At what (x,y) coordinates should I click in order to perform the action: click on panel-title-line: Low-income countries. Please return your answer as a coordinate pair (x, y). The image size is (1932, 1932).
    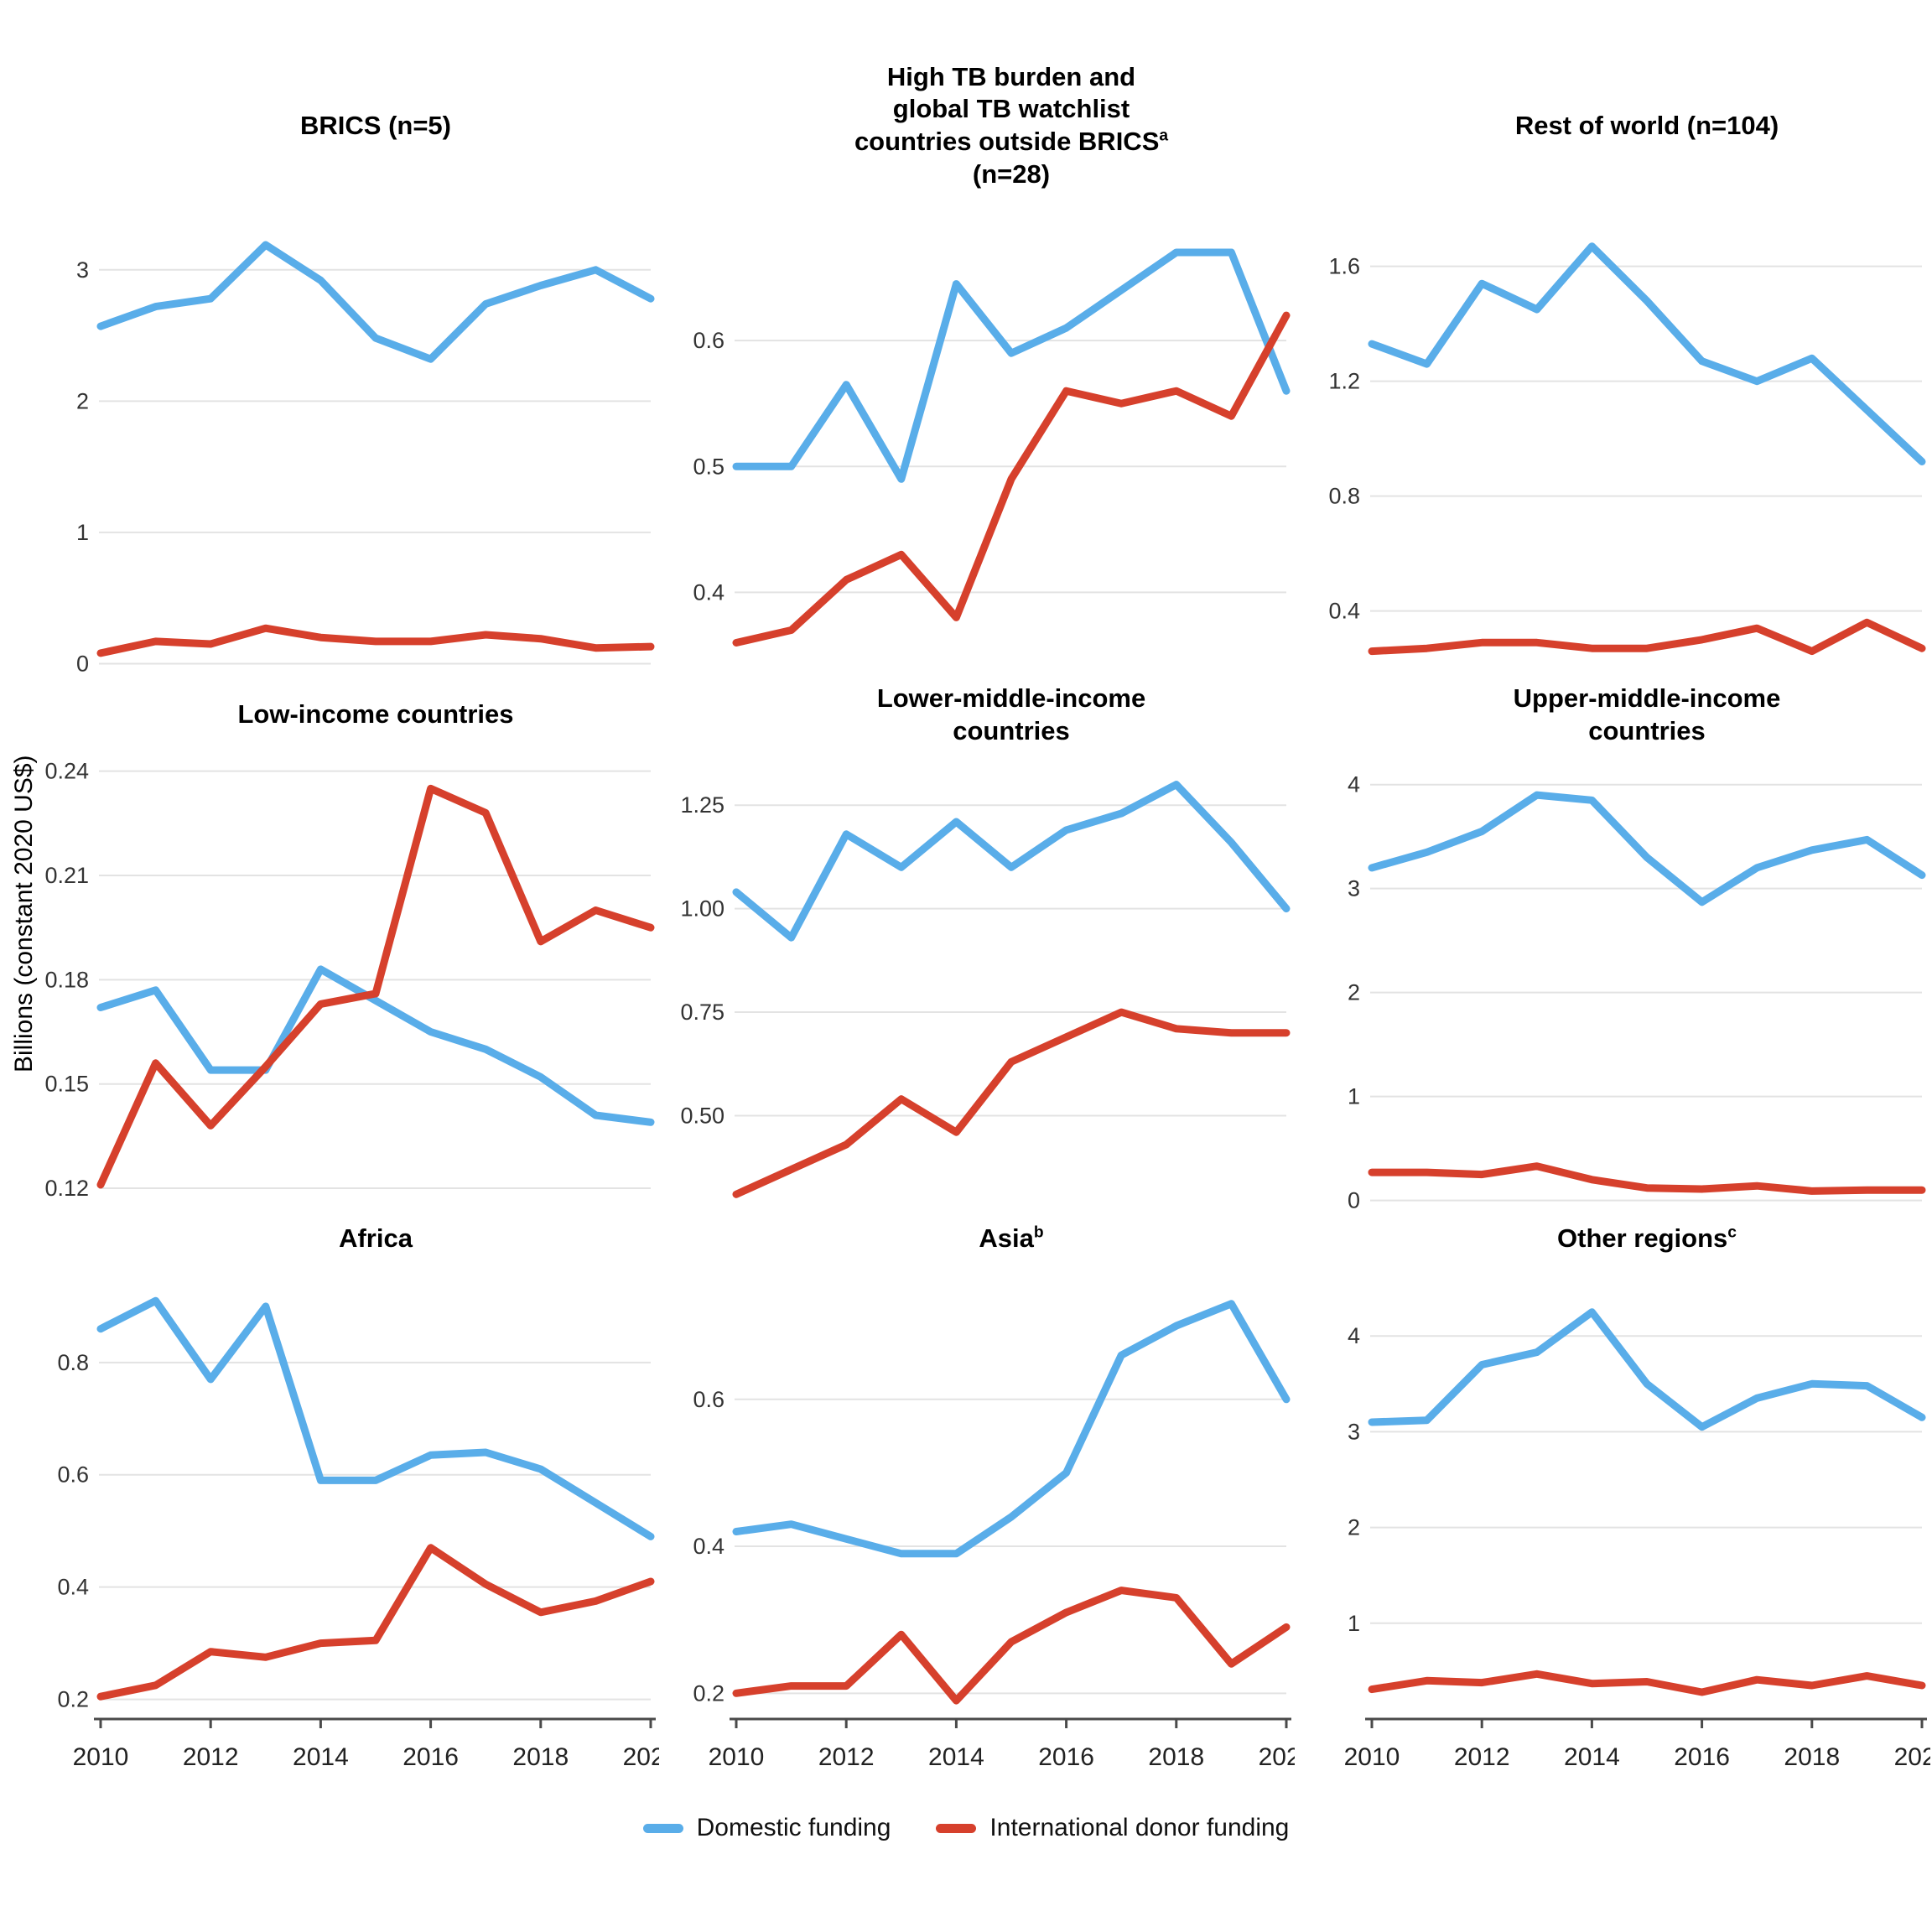
    Looking at the image, I should click on (375, 714).